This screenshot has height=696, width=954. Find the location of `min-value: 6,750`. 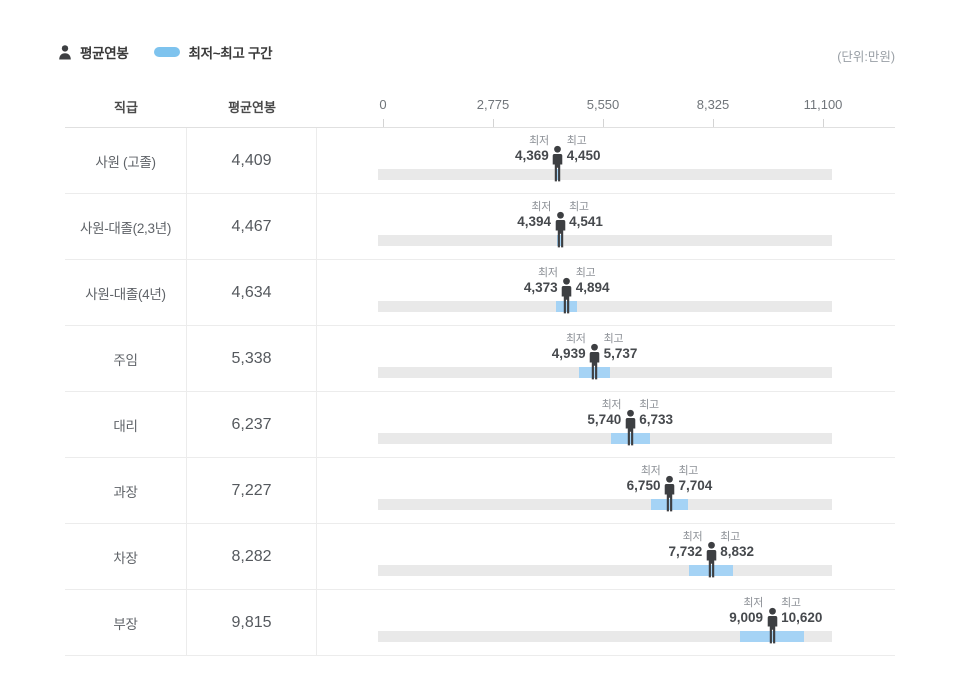

min-value: 6,750 is located at coordinates (643, 485).